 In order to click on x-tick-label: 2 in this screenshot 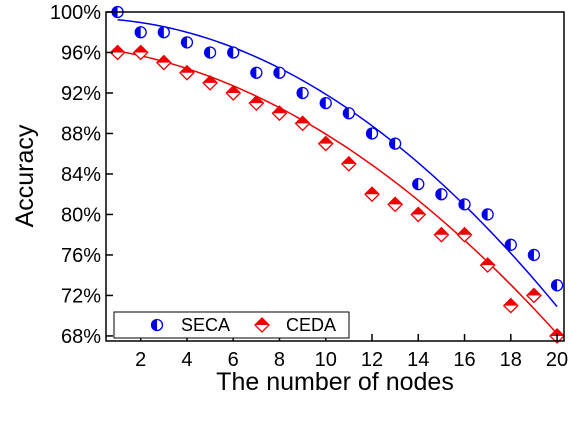, I will do `click(140, 360)`.